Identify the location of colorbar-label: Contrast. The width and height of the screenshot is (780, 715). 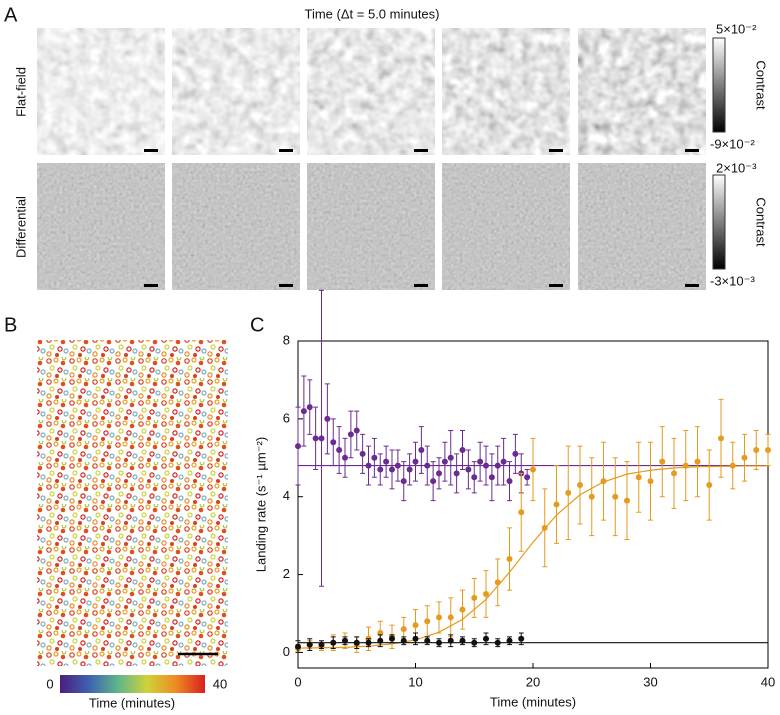
(761, 222).